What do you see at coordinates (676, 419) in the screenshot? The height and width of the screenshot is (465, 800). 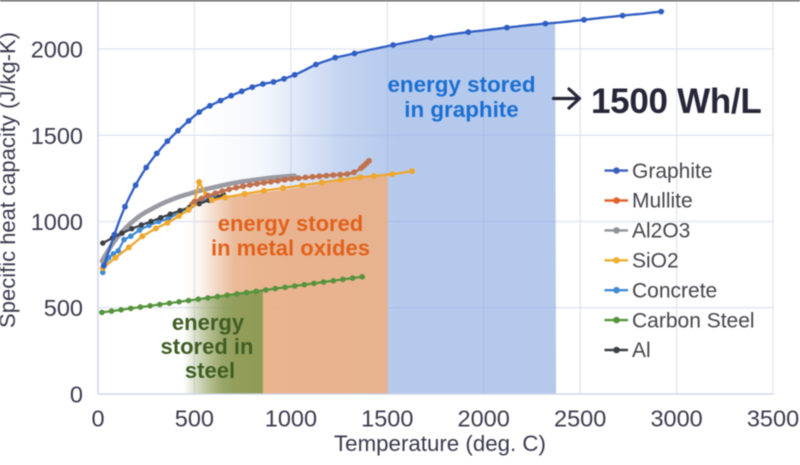 I see `svg-text: 3000` at bounding box center [676, 419].